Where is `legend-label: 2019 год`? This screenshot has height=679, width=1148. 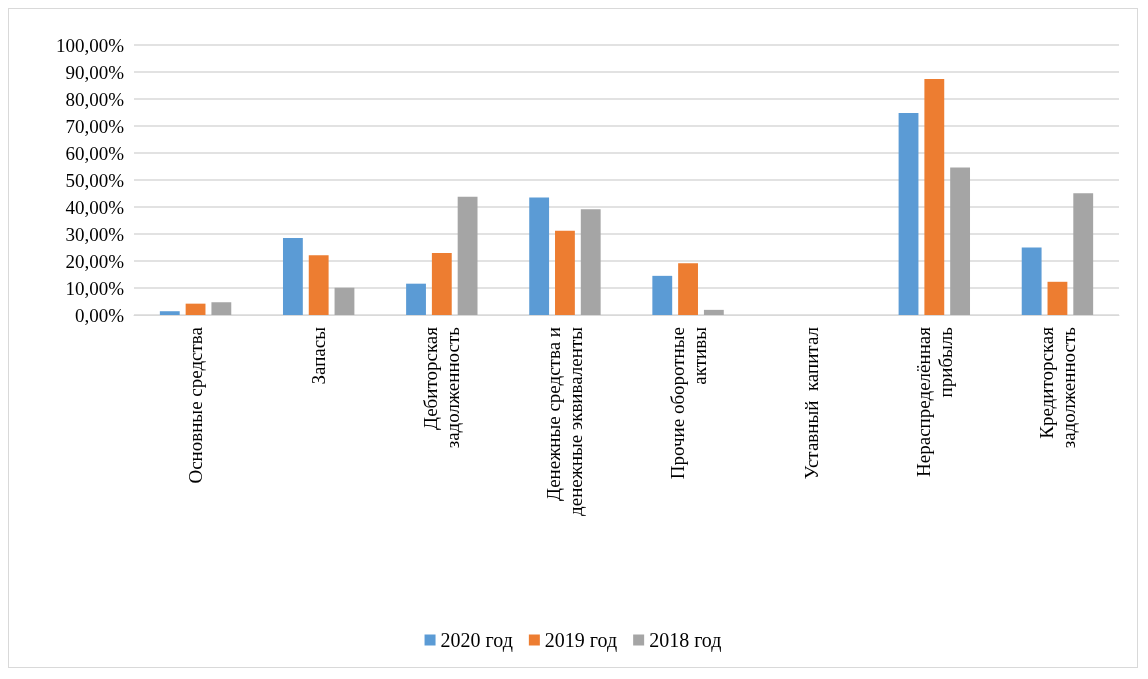 legend-label: 2019 год is located at coordinates (581, 640).